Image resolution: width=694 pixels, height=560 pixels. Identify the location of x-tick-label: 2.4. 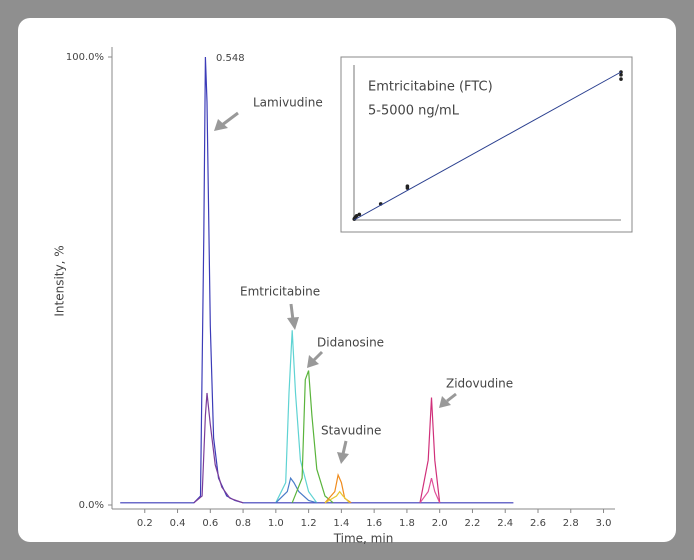
(505, 523).